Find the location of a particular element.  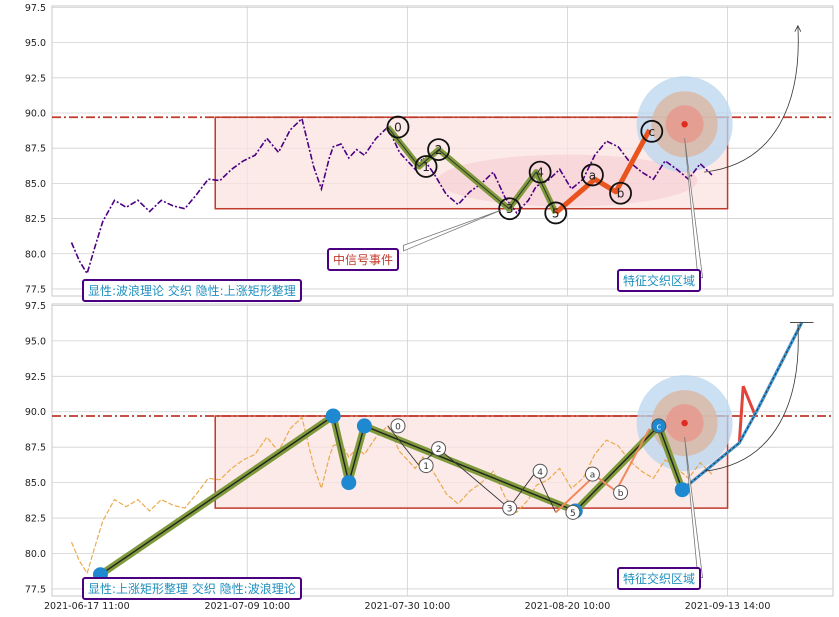

top-event-text: 中信号事件 is located at coordinates (363, 260).